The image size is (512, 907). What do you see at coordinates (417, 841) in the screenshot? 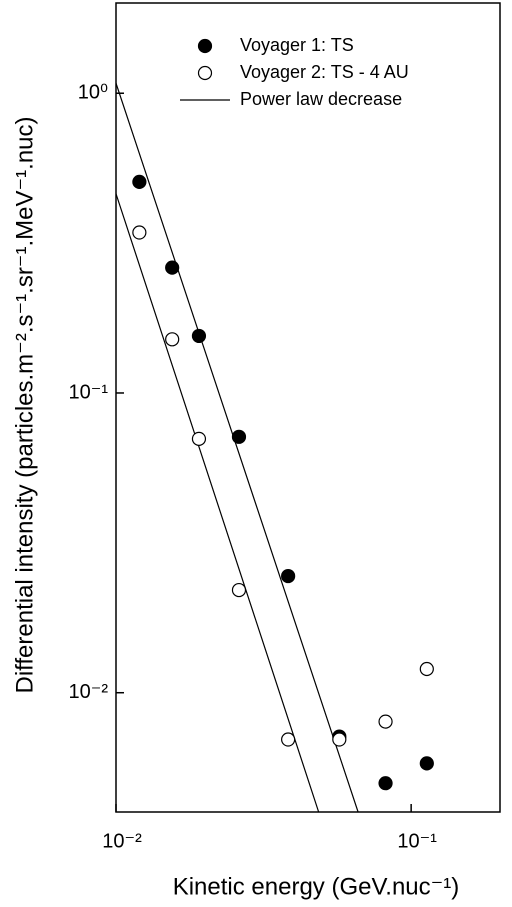
I see `x-tick-label: 10⁻¹` at bounding box center [417, 841].